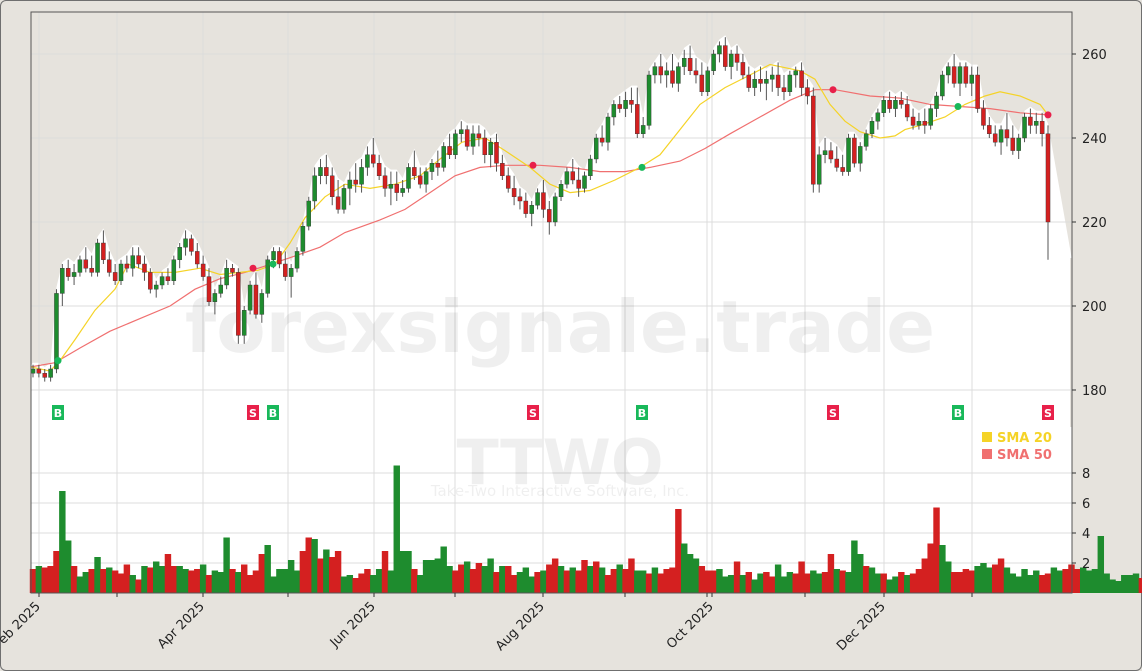 Image resolution: width=1142 pixels, height=671 pixels. Describe the element at coordinates (1094, 139) in the screenshot. I see `price-tick-label: 240` at that location.